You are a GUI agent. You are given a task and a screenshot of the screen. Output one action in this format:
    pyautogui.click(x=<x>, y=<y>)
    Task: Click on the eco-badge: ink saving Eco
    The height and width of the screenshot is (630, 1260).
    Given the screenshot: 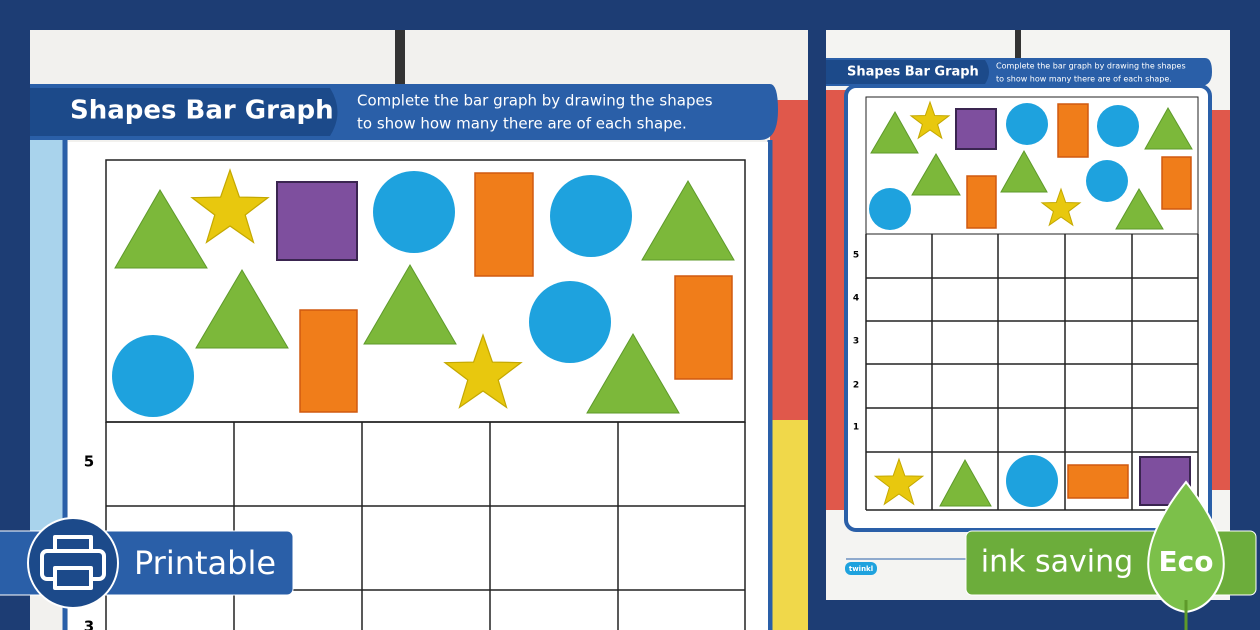 What is the action you would take?
    pyautogui.click(x=1111, y=555)
    